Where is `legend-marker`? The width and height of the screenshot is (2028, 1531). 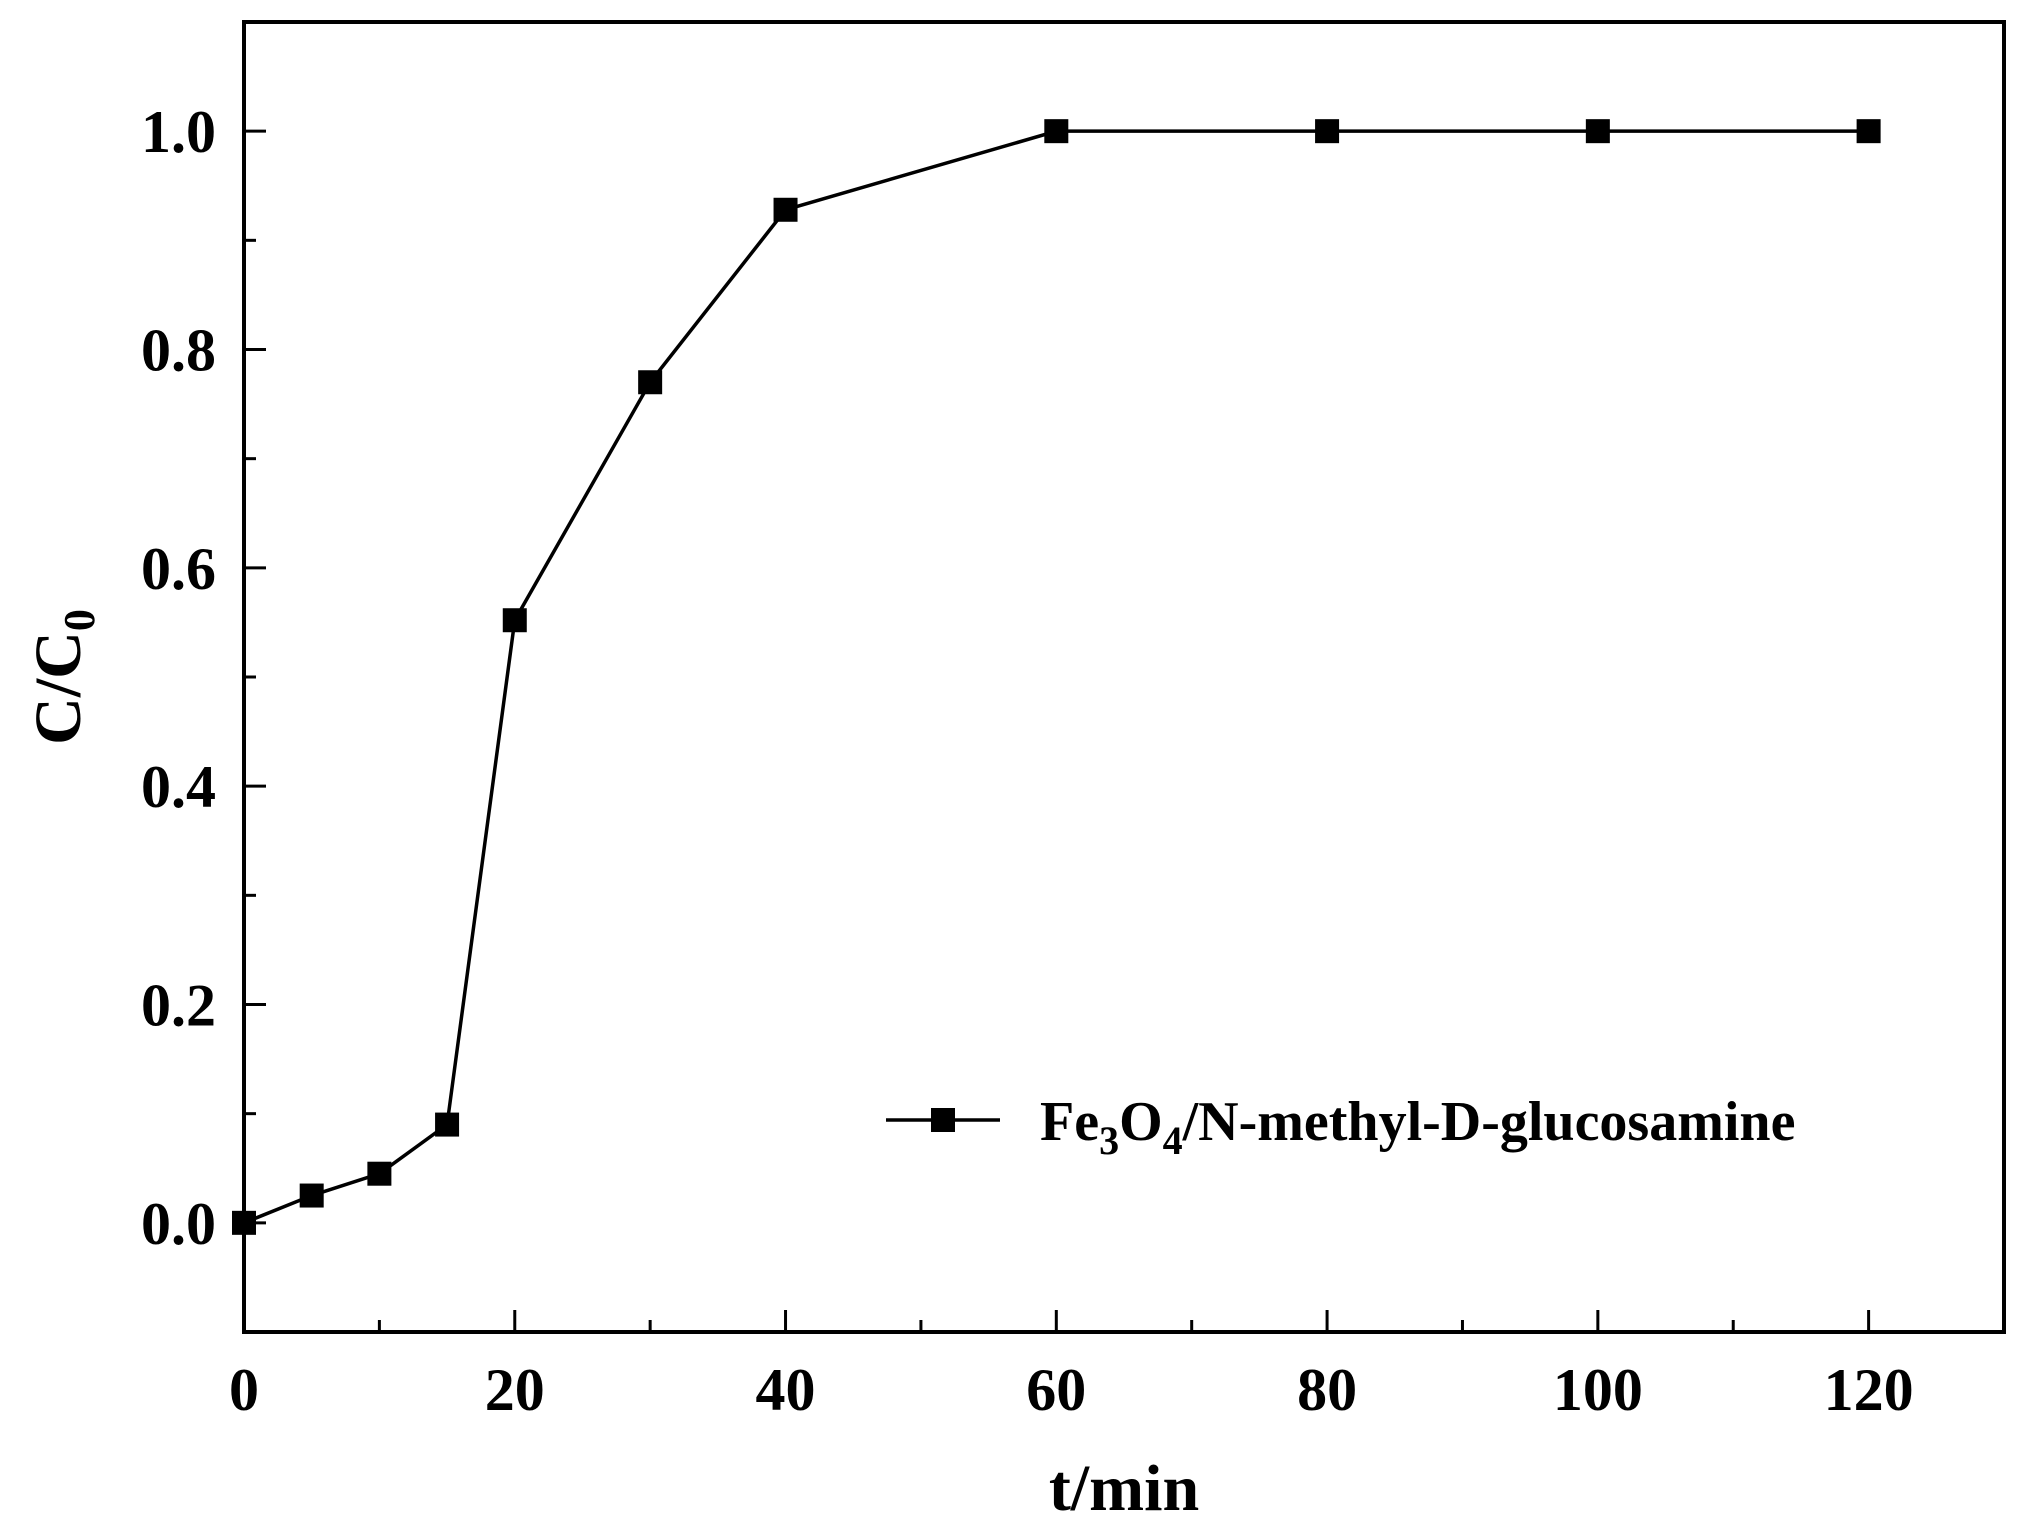
legend-marker is located at coordinates (943, 1120).